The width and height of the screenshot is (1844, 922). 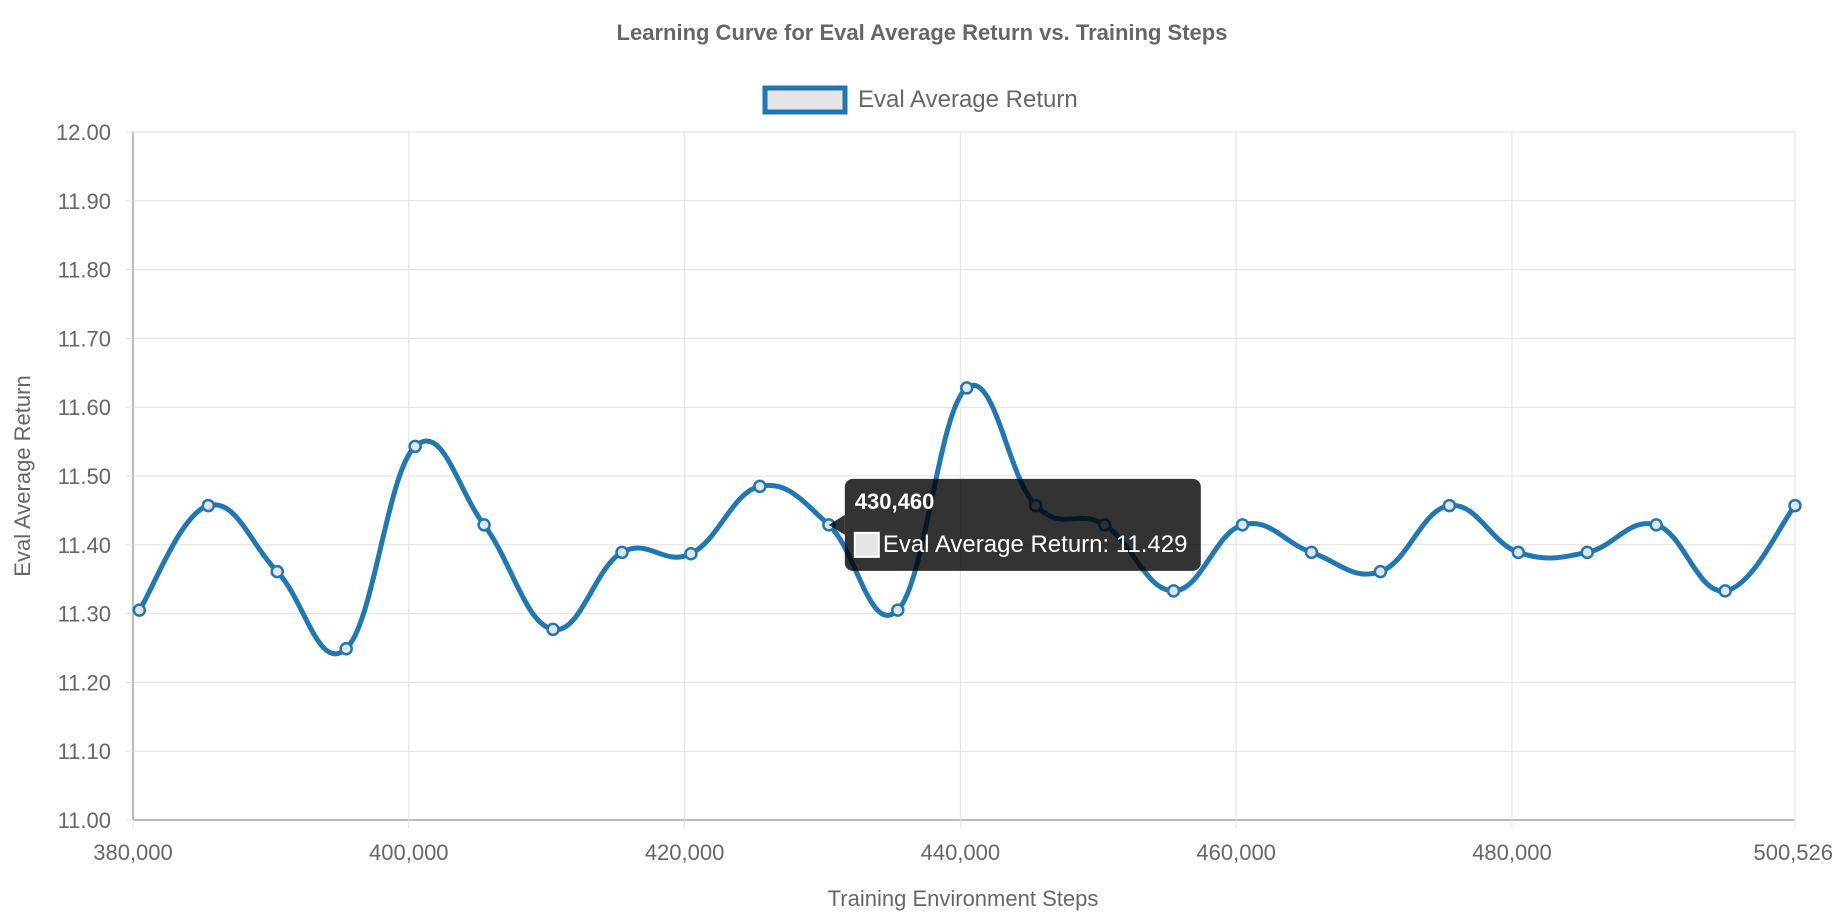 What do you see at coordinates (1022, 524) in the screenshot?
I see `tooltip-box` at bounding box center [1022, 524].